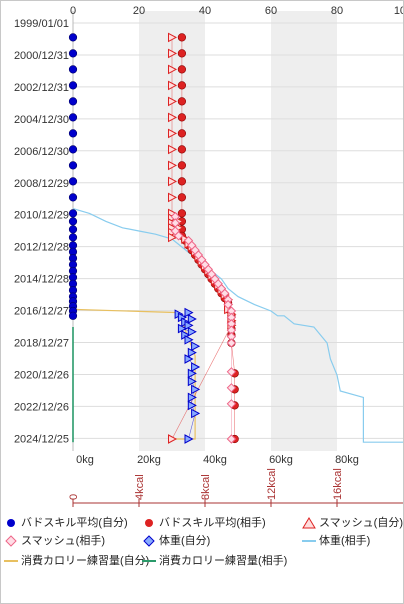  Describe the element at coordinates (149, 460) in the screenshot. I see `x-bottom-tick-label: 20kg` at that location.